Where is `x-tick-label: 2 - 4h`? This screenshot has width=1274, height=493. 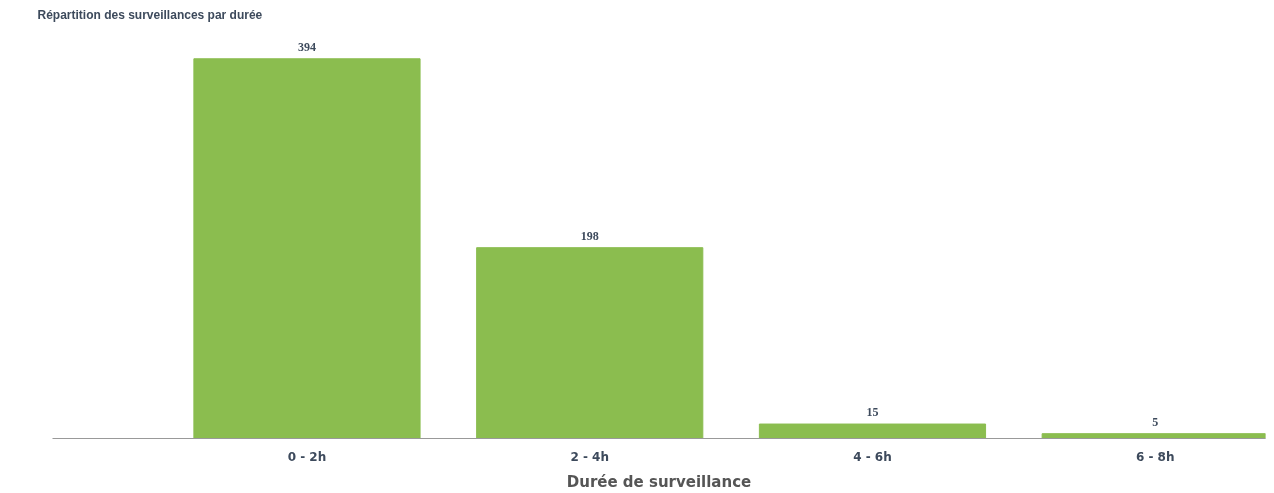
x-tick-label: 2 - 4h is located at coordinates (590, 456).